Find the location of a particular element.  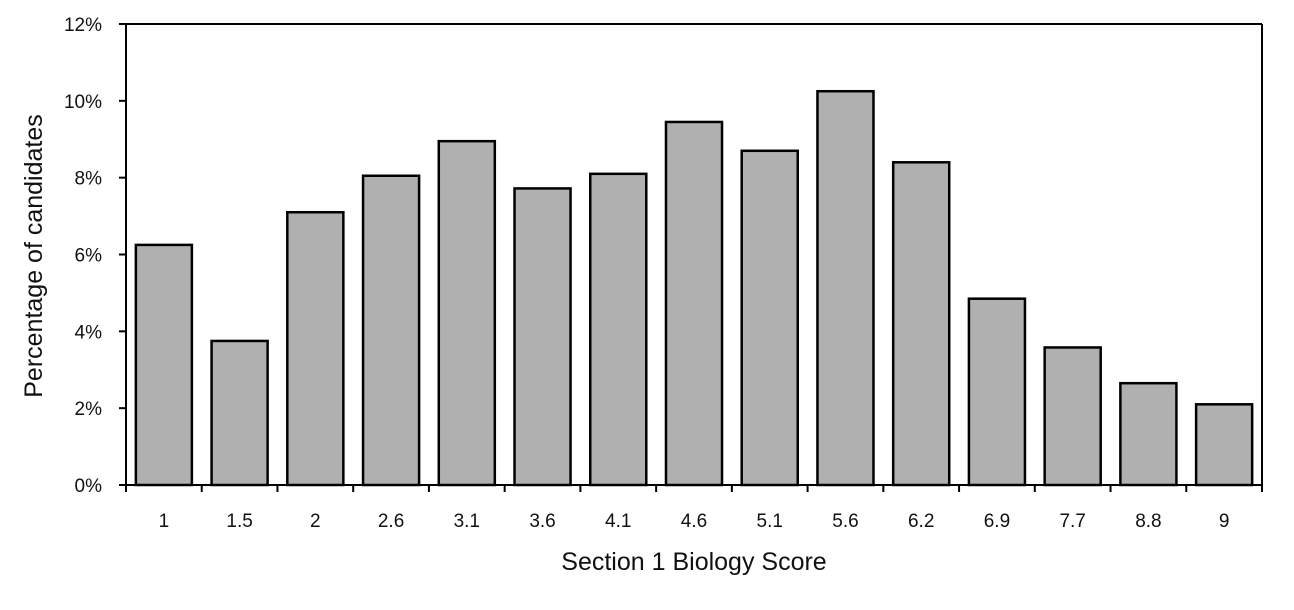

x-tick-label: 5.1 is located at coordinates (770, 521).